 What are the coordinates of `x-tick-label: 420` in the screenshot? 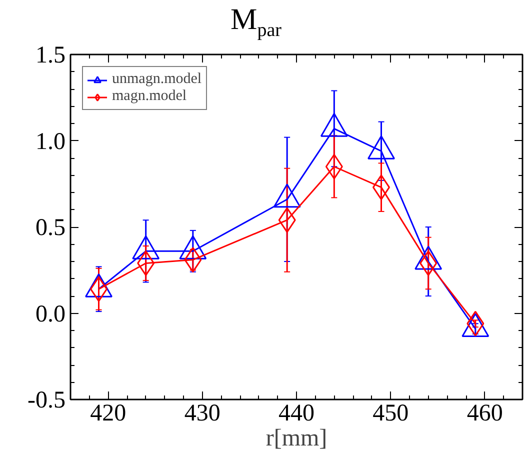 It's located at (108, 413).